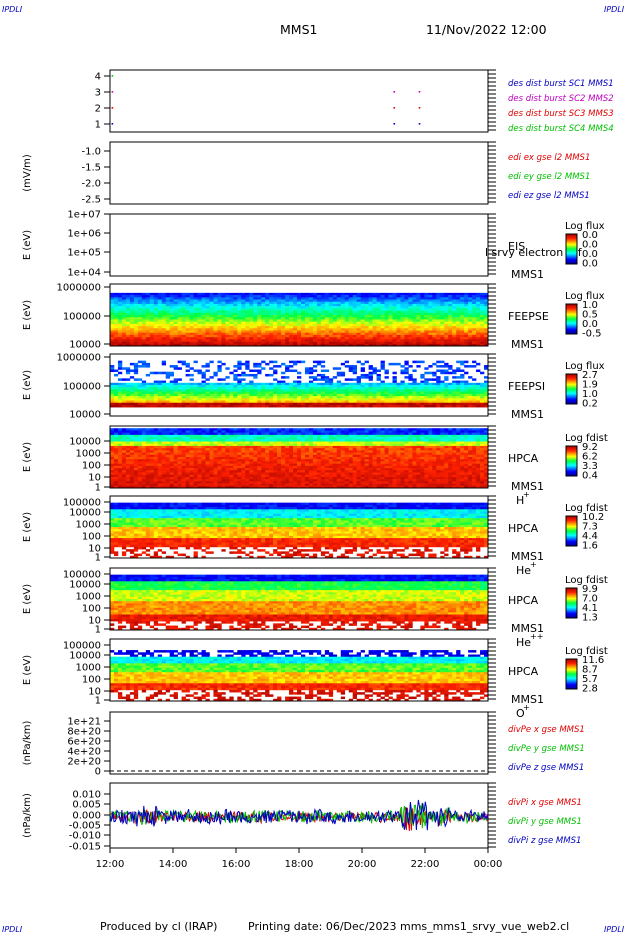 This screenshot has width=630, height=934. Describe the element at coordinates (590, 305) in the screenshot. I see `colorbar-tick: 1.0` at that location.